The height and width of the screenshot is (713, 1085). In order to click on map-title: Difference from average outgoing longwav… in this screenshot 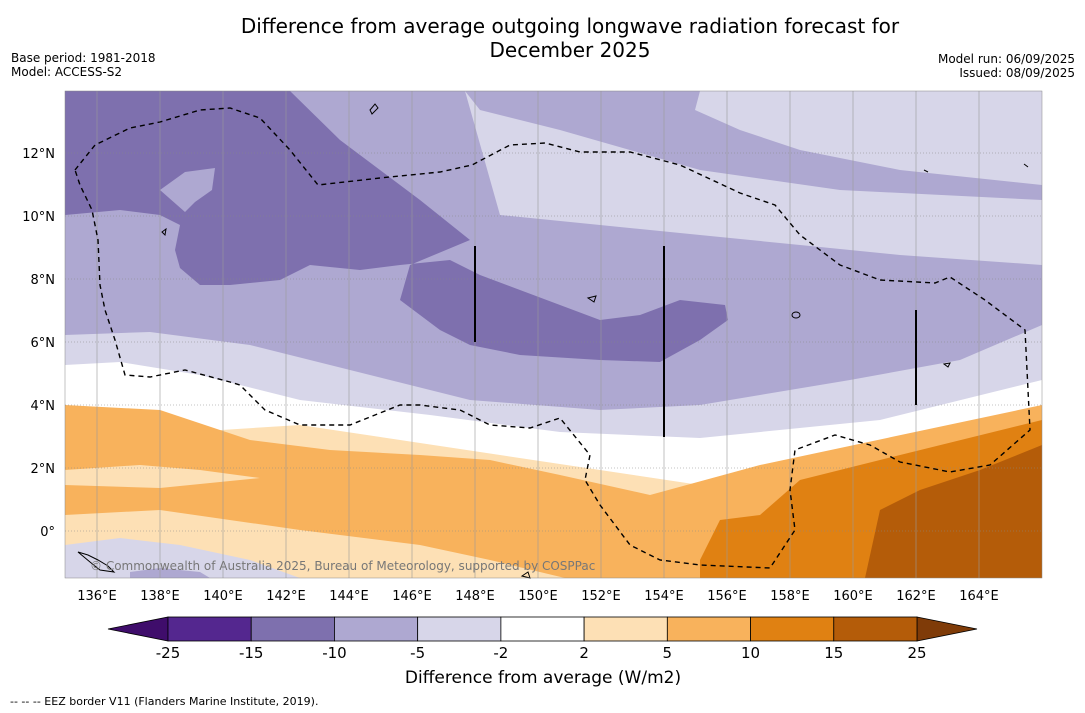, I will do `click(542, 38)`.